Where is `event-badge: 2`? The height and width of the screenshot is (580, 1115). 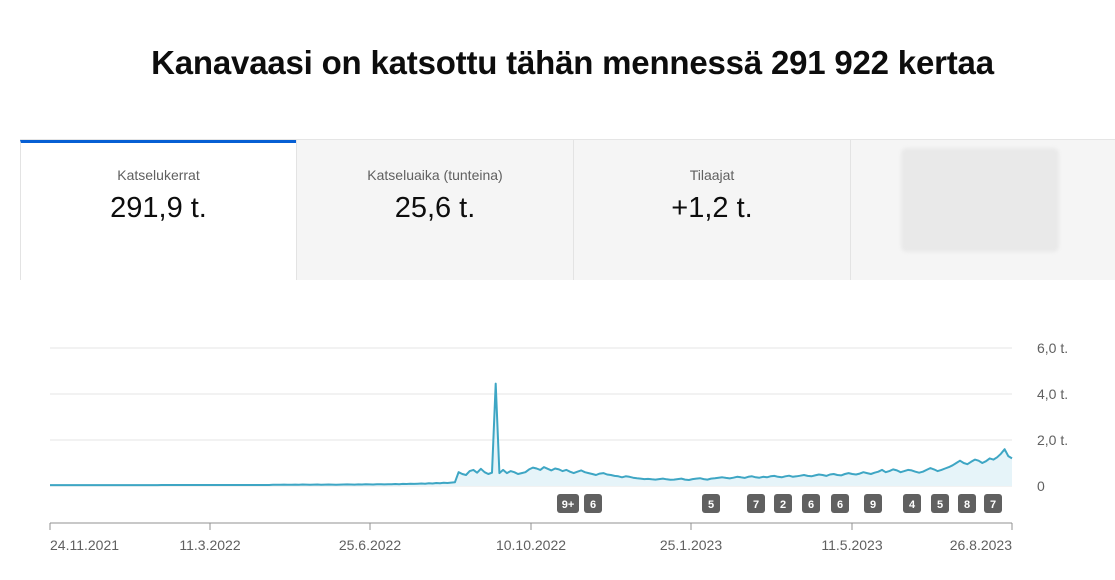
event-badge: 2 is located at coordinates (783, 503).